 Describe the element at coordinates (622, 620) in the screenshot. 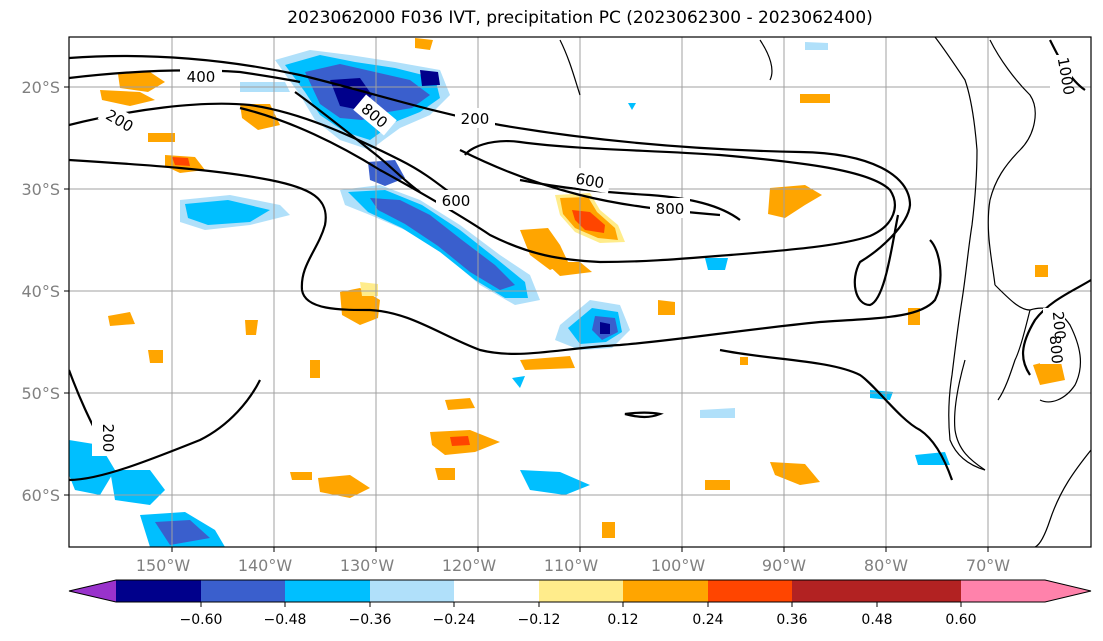

I see `colorbar-tick-label: 0.12` at that location.